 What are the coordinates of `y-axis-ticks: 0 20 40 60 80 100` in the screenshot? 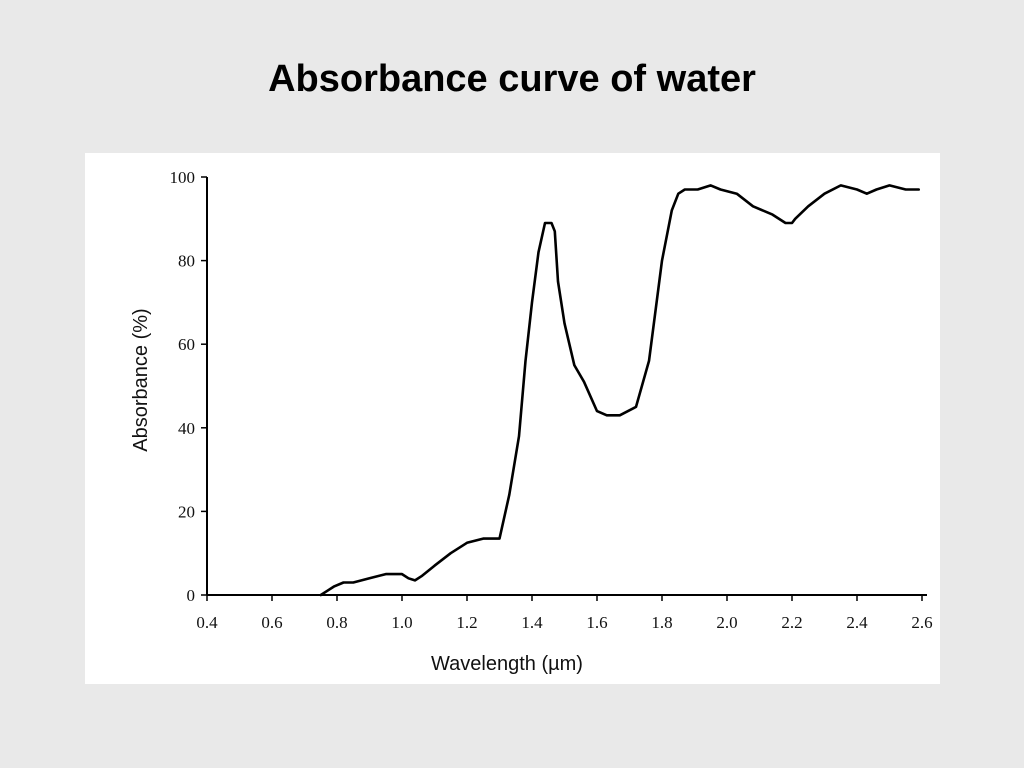 It's located at (188, 386).